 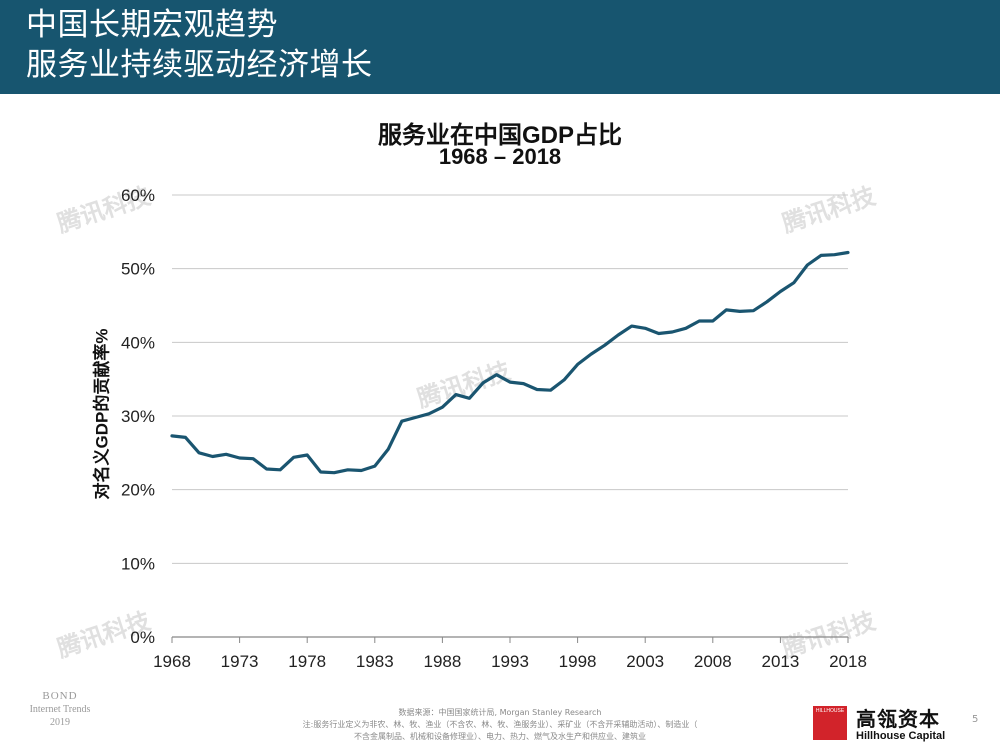 What do you see at coordinates (60, 696) in the screenshot?
I see `bond-line1: BOND` at bounding box center [60, 696].